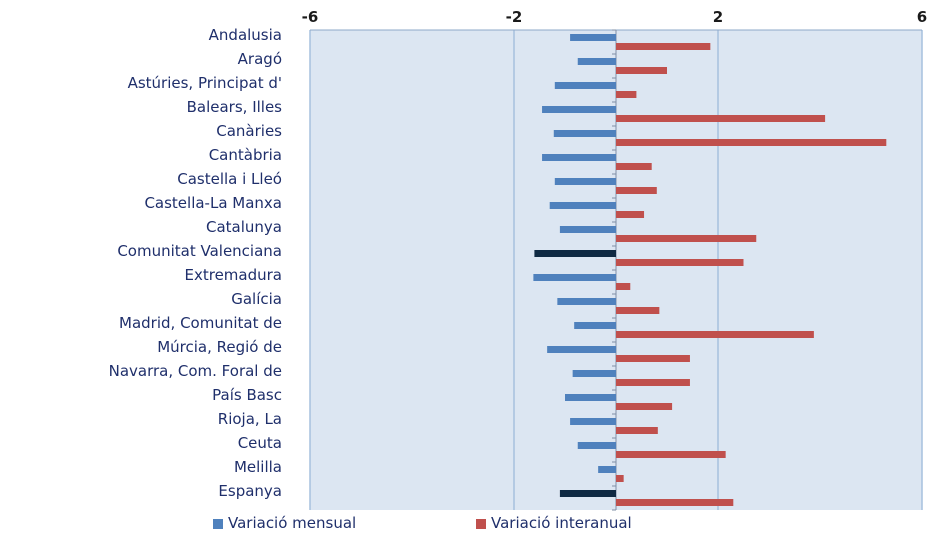  I want to click on legend-swatch-mensual, so click(218, 524).